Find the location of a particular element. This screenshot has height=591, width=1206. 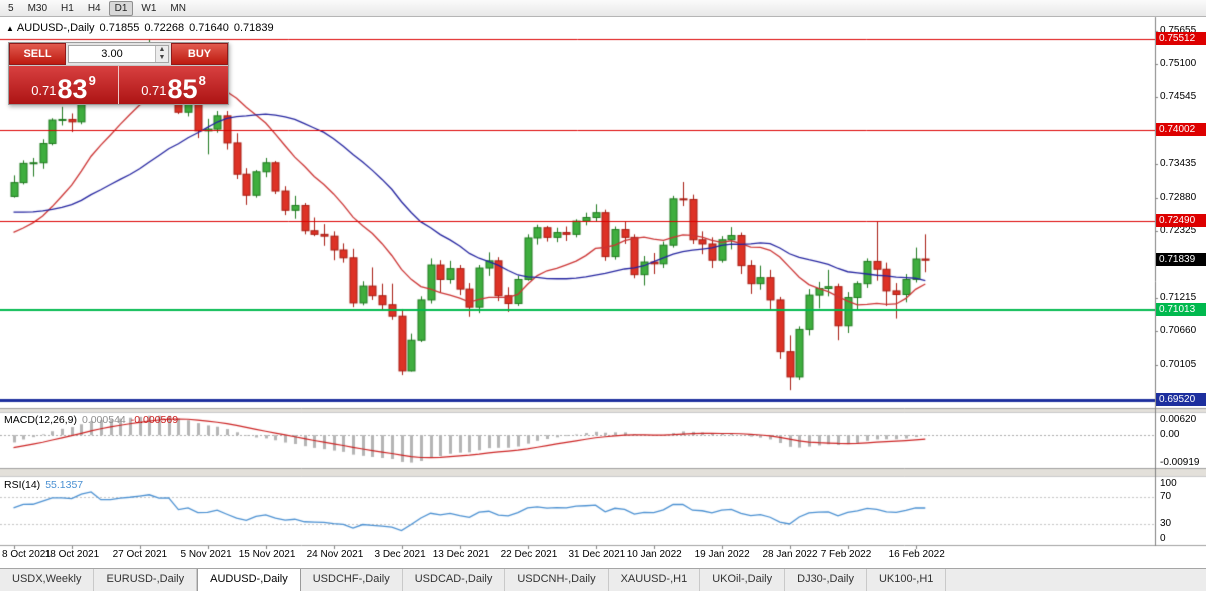

macd-scale-label: 0.00620 is located at coordinates (1178, 419).